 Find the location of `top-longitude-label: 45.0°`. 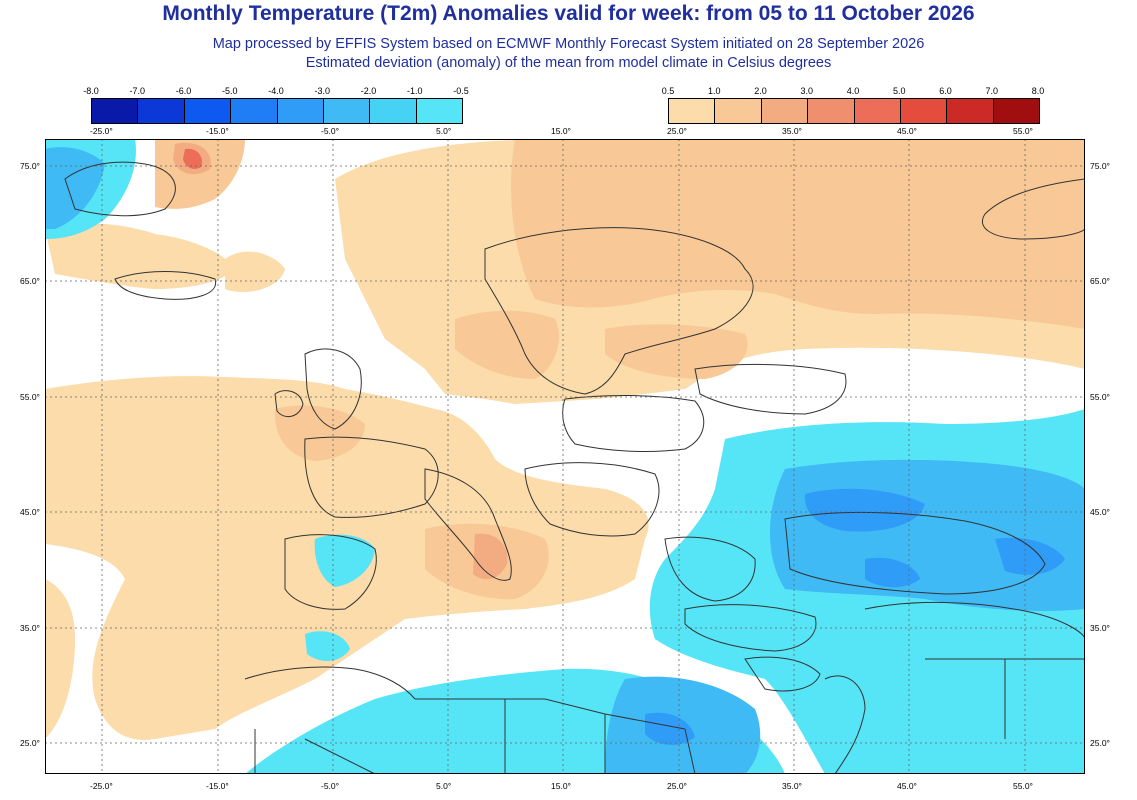

top-longitude-label: 45.0° is located at coordinates (907, 131).